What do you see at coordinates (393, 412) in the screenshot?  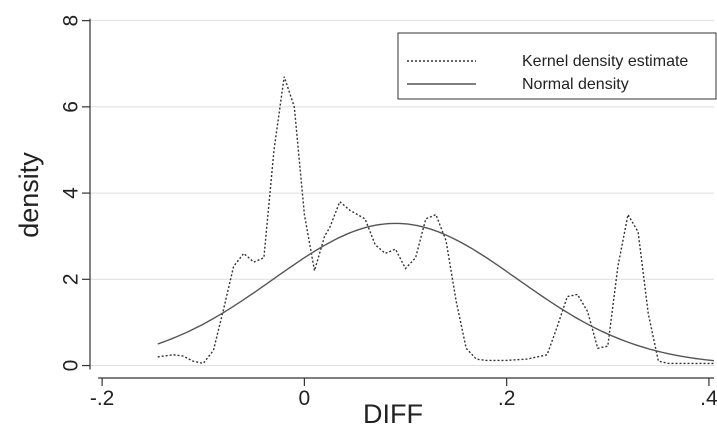 I see `x-axis-title: DIFF` at bounding box center [393, 412].